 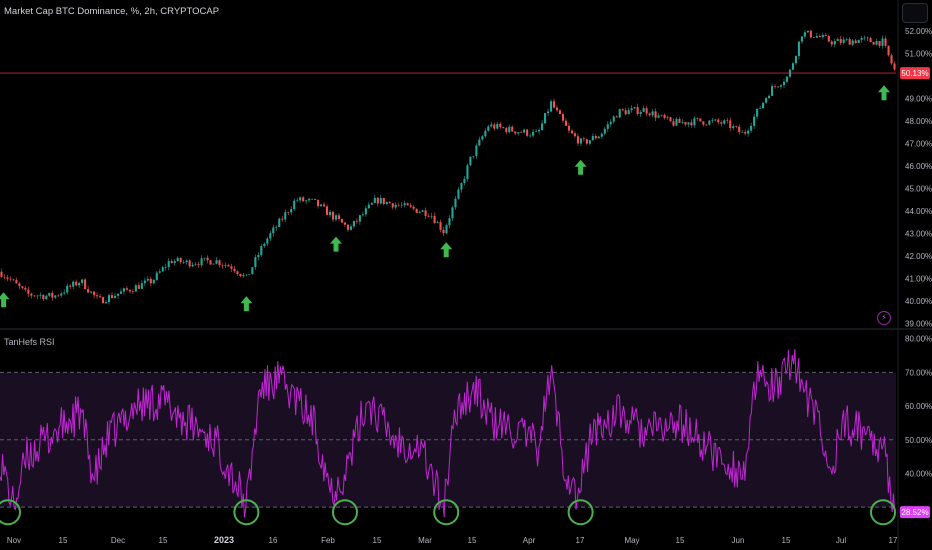 I want to click on chart-menu-button, so click(x=915, y=13).